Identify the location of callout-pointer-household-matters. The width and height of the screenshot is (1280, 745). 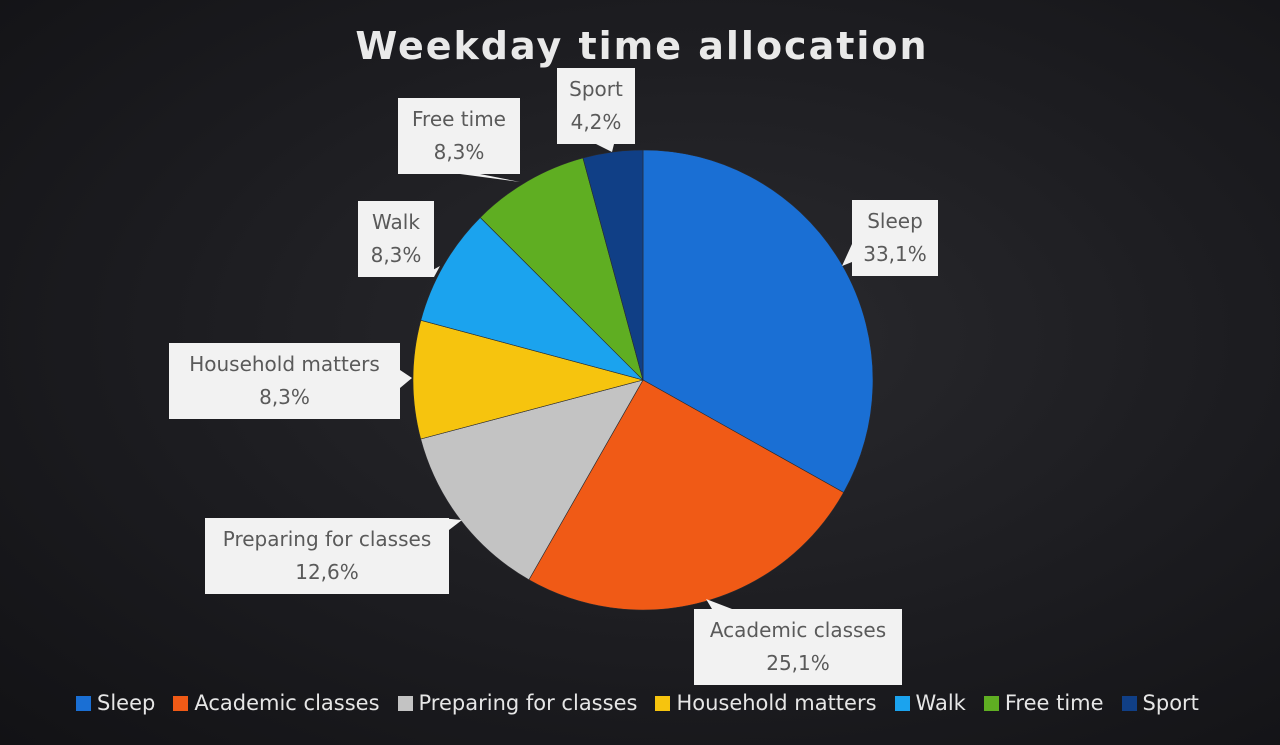
(406, 379).